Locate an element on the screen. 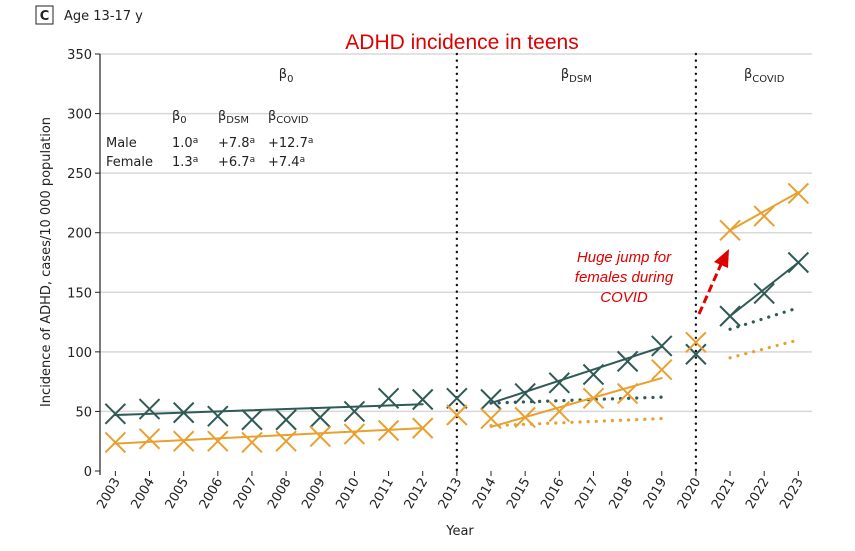  y-tick-label: 50 is located at coordinates (83, 412).